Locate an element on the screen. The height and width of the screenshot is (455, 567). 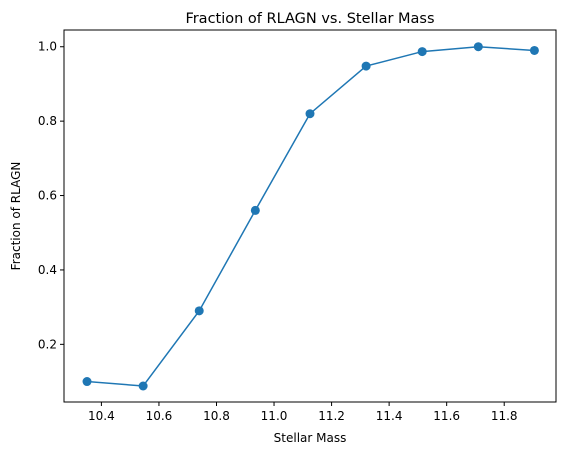
y-axis: 0.2 0.4 0.6 0.8 1.0 is located at coordinates (51, 195).